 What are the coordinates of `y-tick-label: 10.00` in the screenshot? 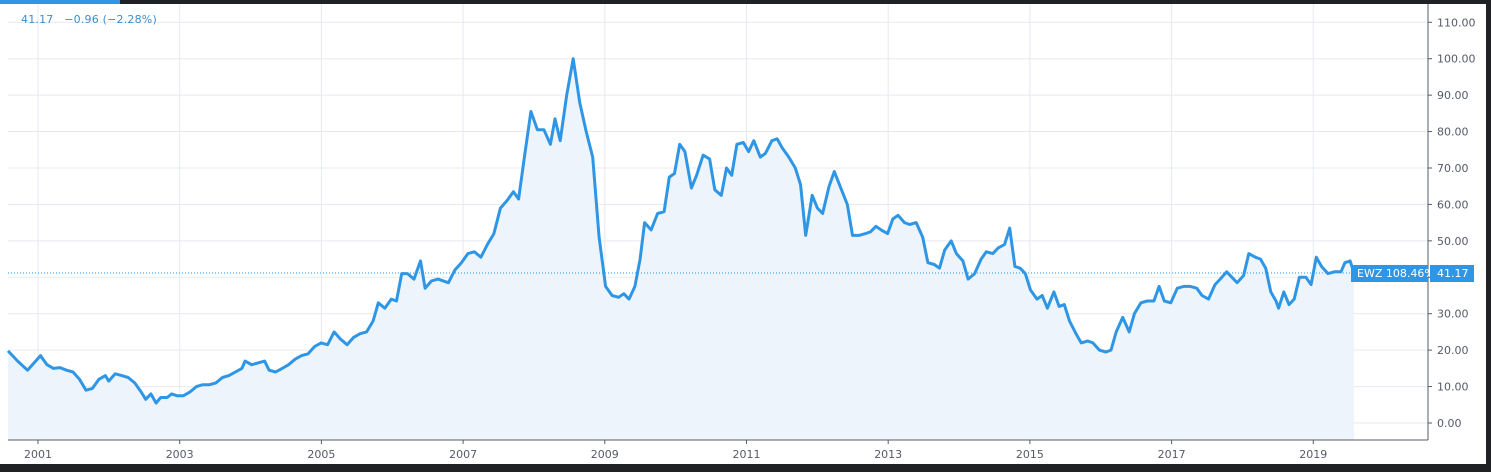 It's located at (1453, 387).